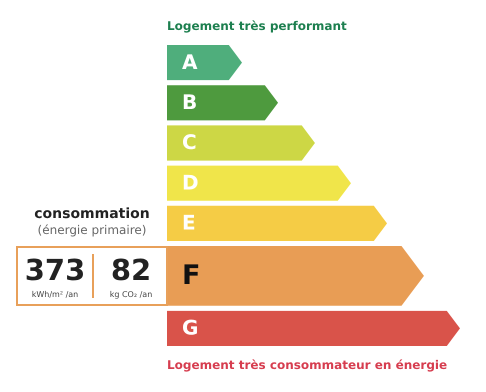 The image size is (486, 392). Describe the element at coordinates (92, 276) in the screenshot. I see `reading-box: 373 kWh/m² /an 82 kg CO₂ /an` at that location.